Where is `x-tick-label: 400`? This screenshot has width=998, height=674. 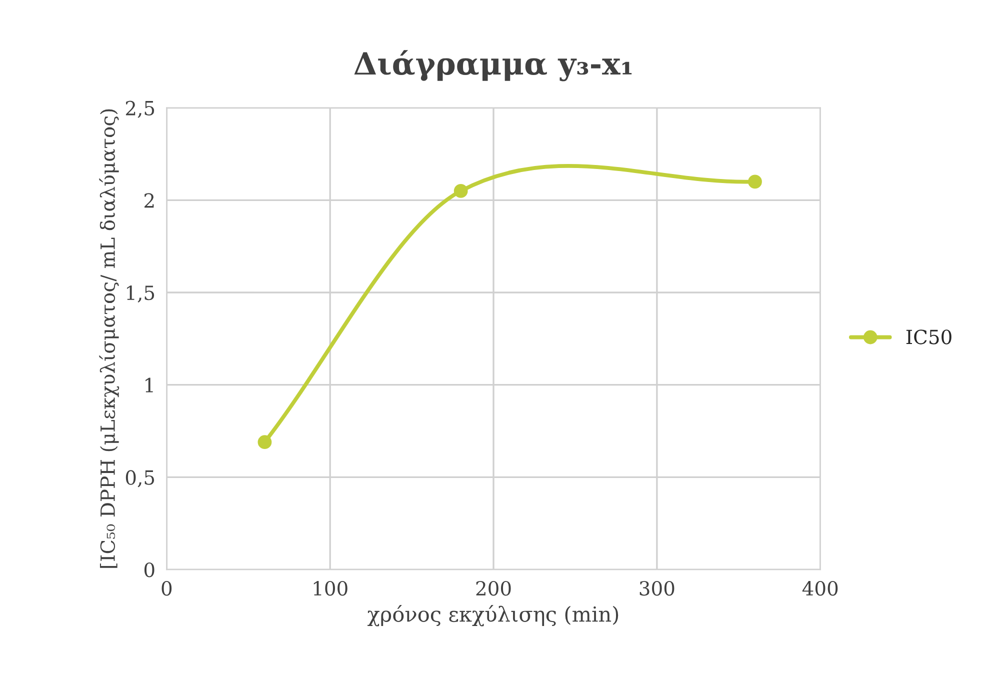
x-tick-label: 400 is located at coordinates (820, 588).